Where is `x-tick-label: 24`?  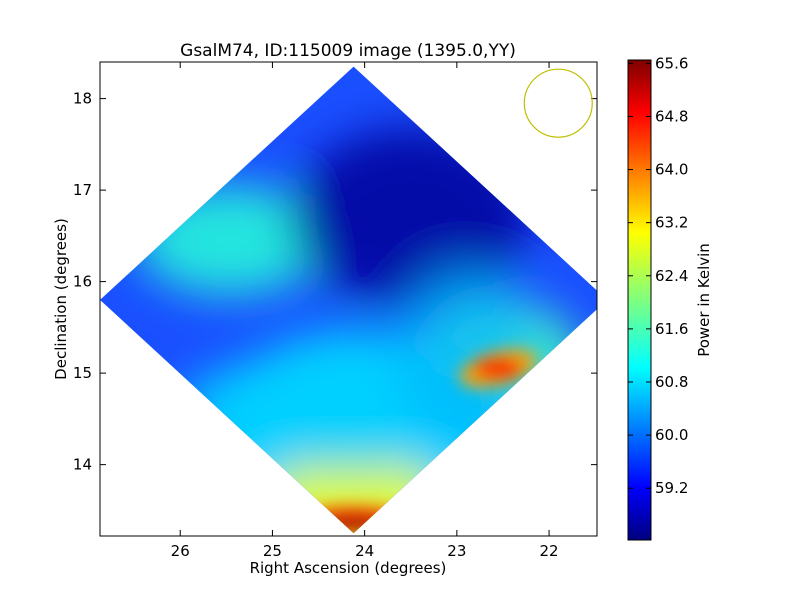 x-tick-label: 24 is located at coordinates (364, 551).